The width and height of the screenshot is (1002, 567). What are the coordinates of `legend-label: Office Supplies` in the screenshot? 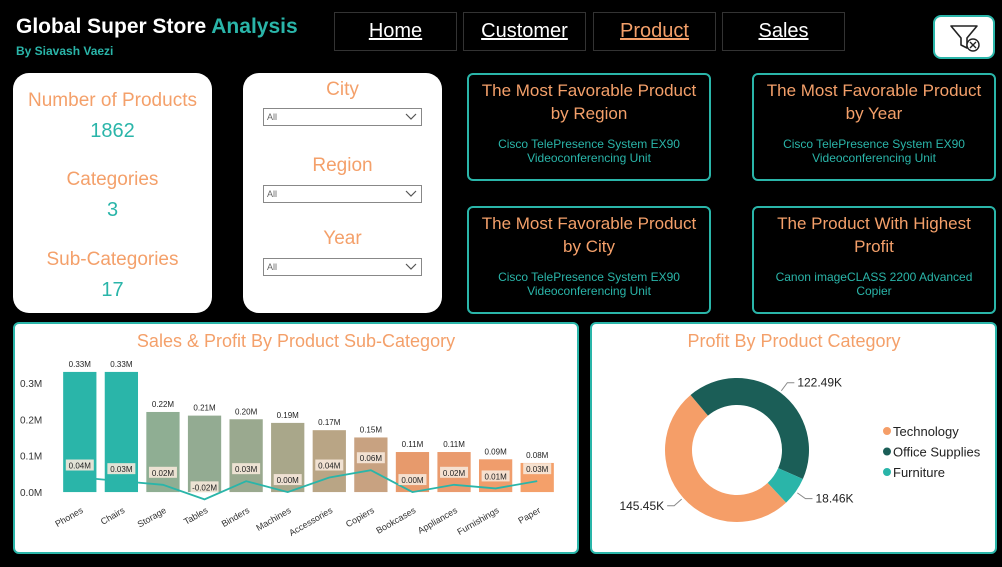 It's located at (937, 452).